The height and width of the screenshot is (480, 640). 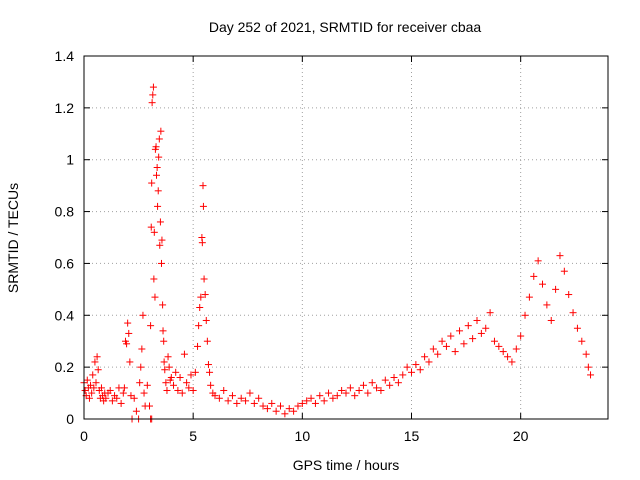 I want to click on y-tick-label: 1.2, so click(x=65, y=108).